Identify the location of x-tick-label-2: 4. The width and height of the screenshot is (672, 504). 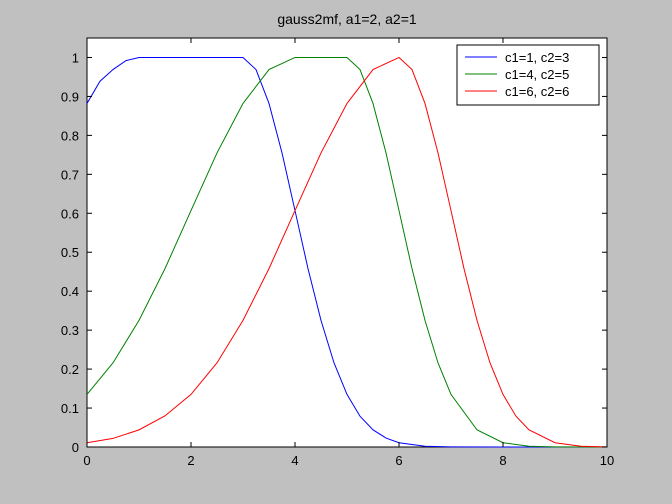
(294, 460).